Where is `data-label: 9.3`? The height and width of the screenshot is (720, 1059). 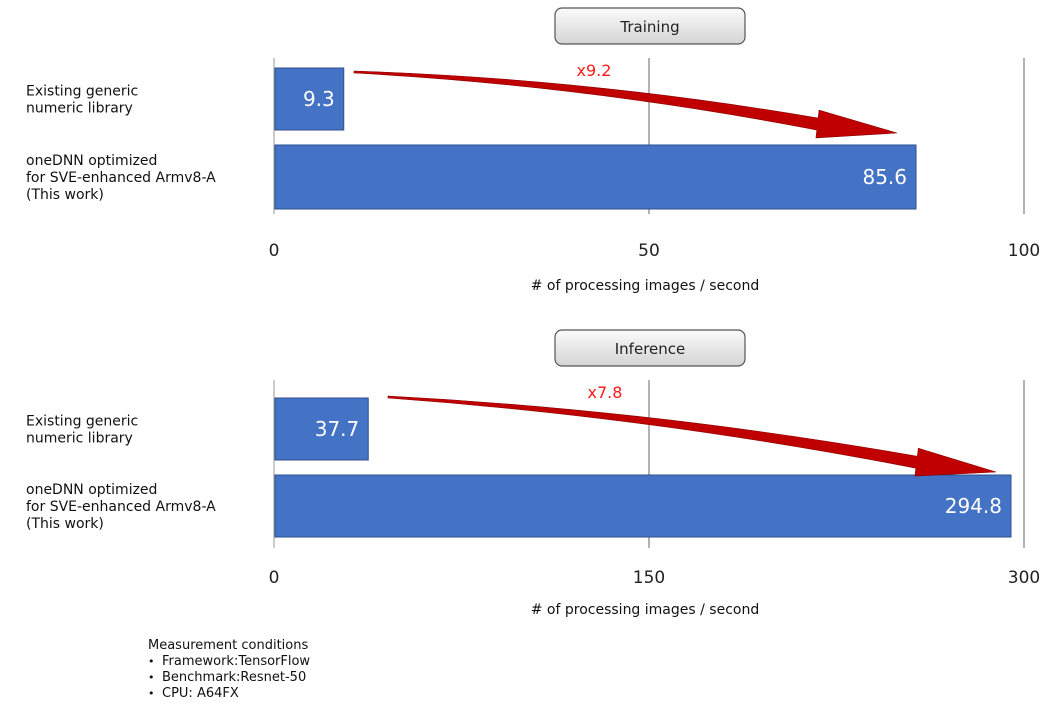
data-label: 9.3 is located at coordinates (319, 99).